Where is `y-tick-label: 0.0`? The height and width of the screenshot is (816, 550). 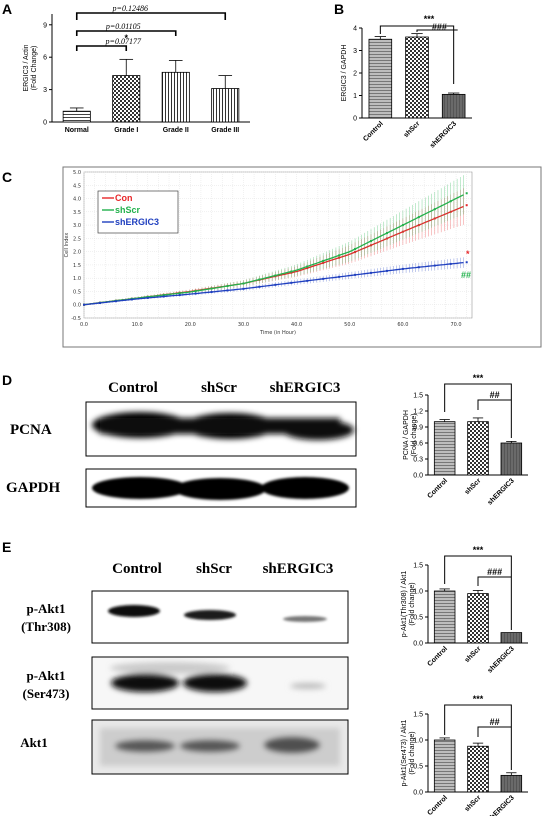 y-tick-label: 0.0 is located at coordinates (418, 476).